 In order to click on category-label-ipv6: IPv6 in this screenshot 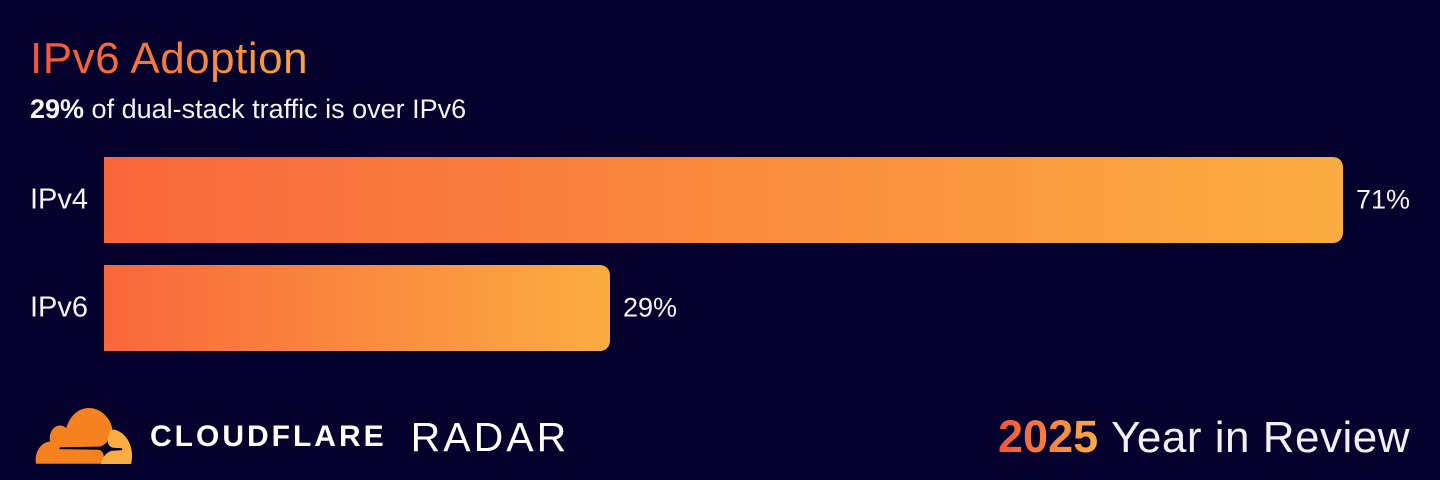, I will do `click(59, 307)`.